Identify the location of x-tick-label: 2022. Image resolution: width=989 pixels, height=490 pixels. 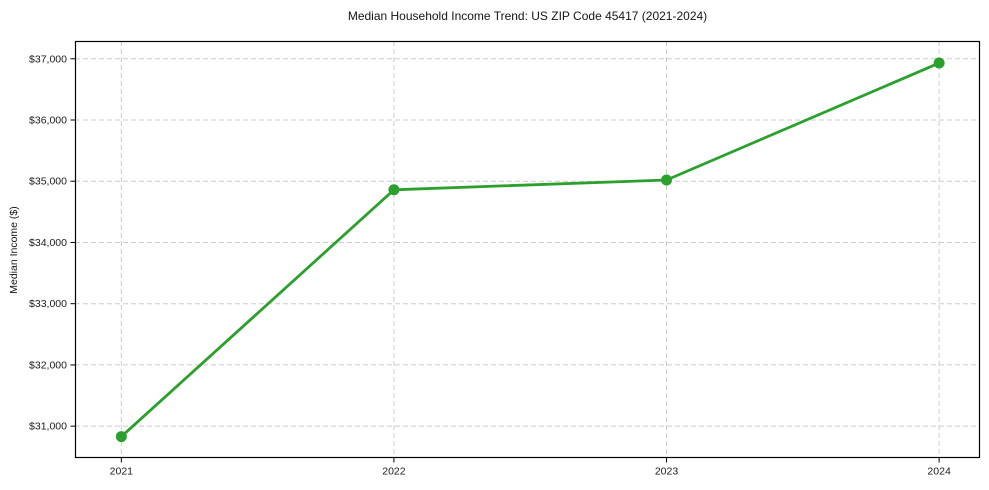
(394, 472).